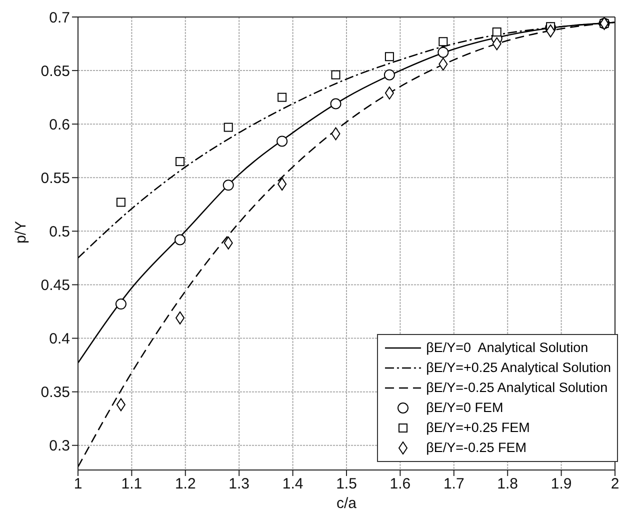 Image resolution: width=632 pixels, height=528 pixels. I want to click on x-tick-label: 1.6, so click(400, 484).